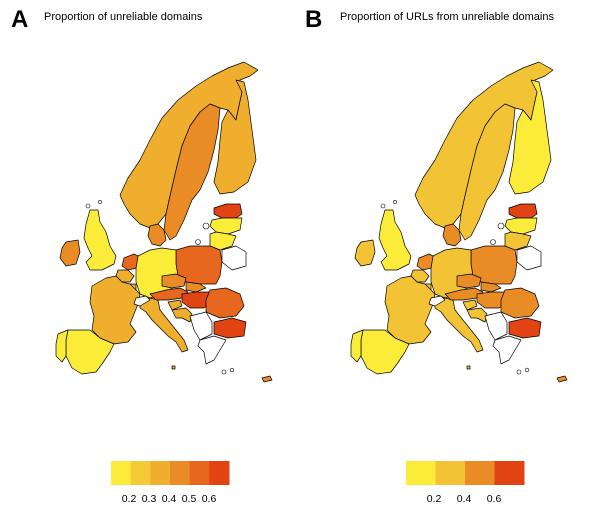 The image size is (589, 531). I want to click on panel-letter: A, so click(20, 19).